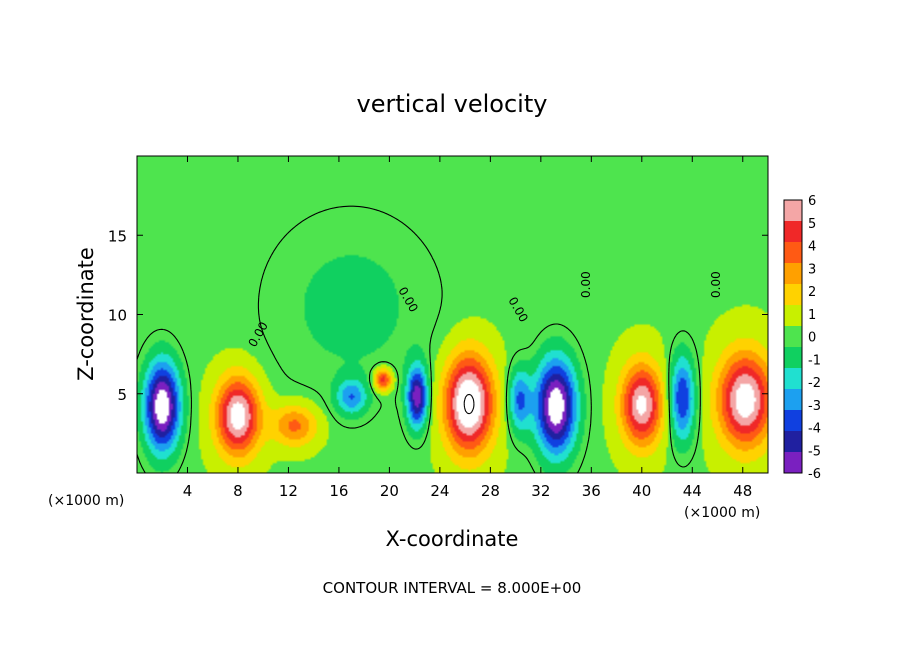 This screenshot has width=904, height=654. What do you see at coordinates (814, 474) in the screenshot?
I see `colorbar-tick-label: -6` at bounding box center [814, 474].